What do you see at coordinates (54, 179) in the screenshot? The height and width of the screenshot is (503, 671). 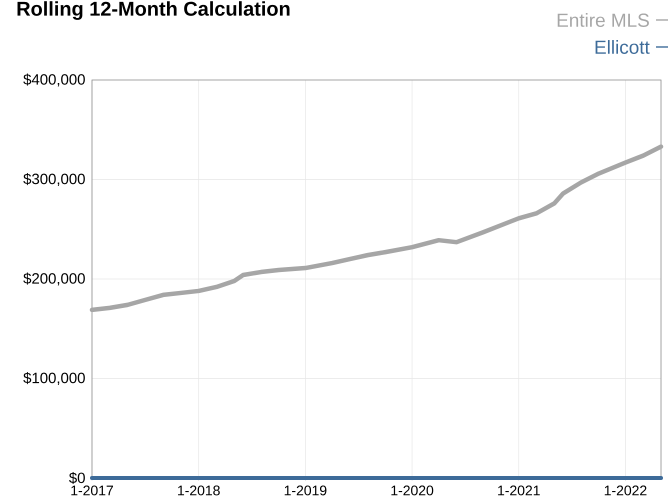 I see `y-tick-label: $300,000` at bounding box center [54, 179].